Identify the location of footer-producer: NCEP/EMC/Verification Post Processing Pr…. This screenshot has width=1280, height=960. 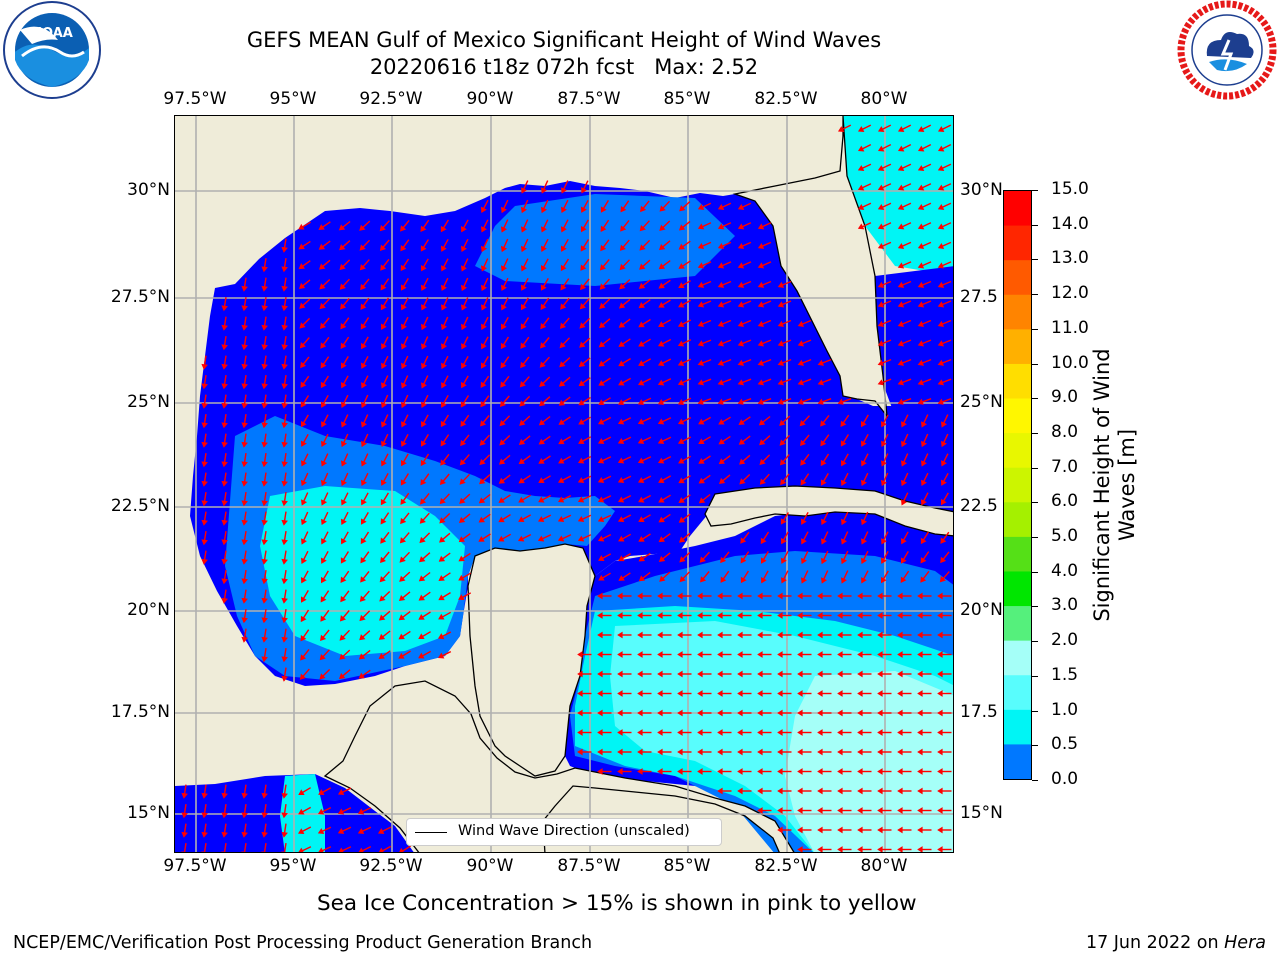
(303, 943).